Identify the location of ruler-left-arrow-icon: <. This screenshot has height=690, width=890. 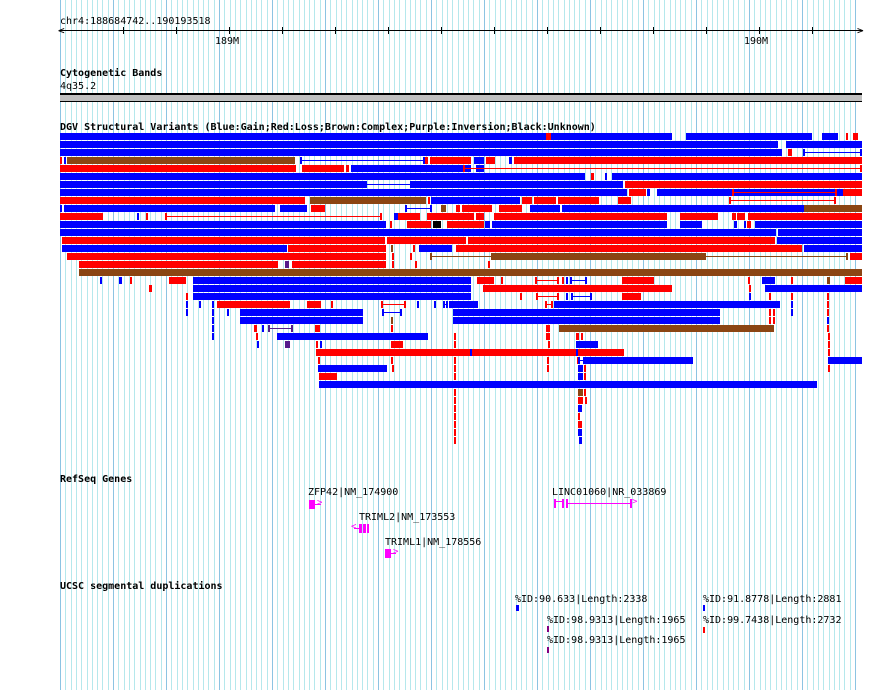
(61, 30).